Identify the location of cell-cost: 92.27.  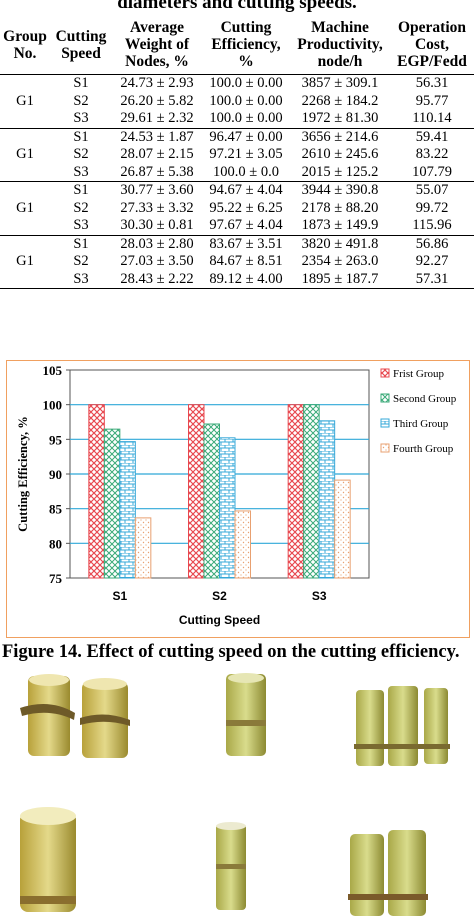
(432, 261).